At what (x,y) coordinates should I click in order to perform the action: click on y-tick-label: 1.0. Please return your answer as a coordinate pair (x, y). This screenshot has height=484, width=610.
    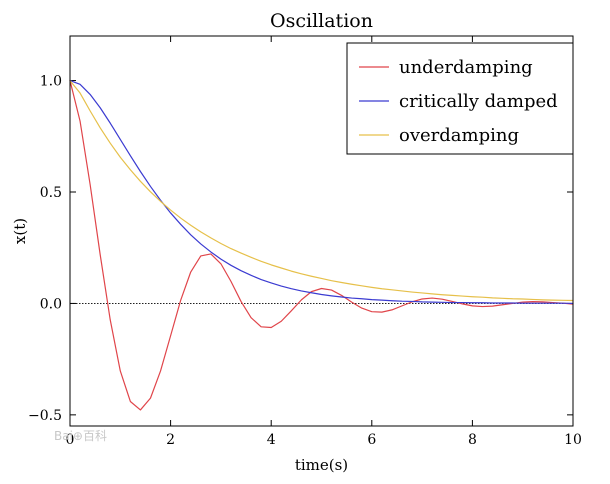
    Looking at the image, I should click on (51, 82).